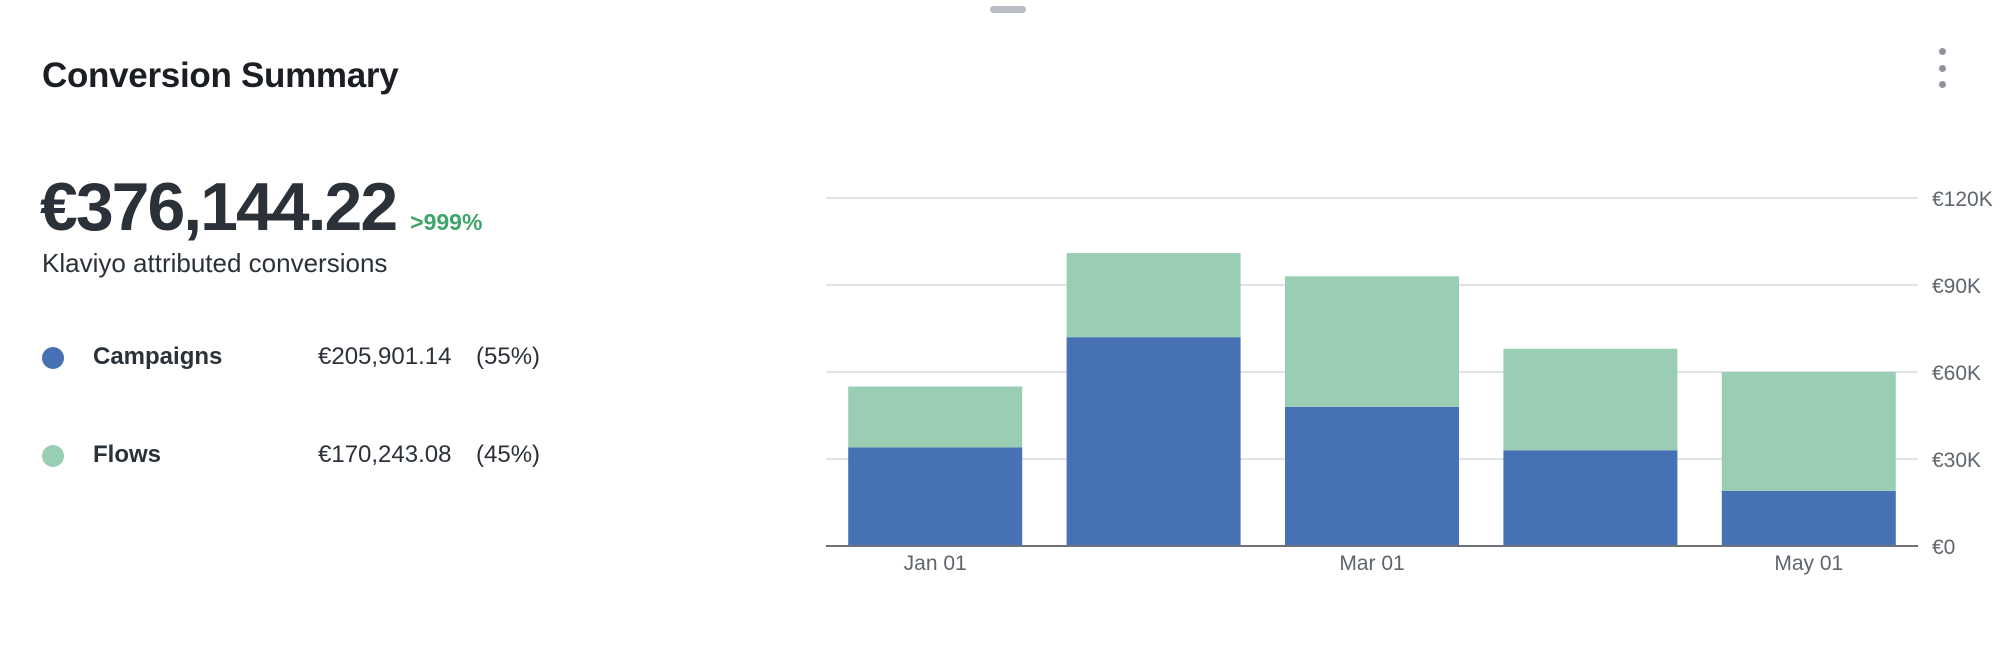 Image resolution: width=2014 pixels, height=650 pixels. What do you see at coordinates (1956, 460) in the screenshot?
I see `y-tick-label: €30K` at bounding box center [1956, 460].